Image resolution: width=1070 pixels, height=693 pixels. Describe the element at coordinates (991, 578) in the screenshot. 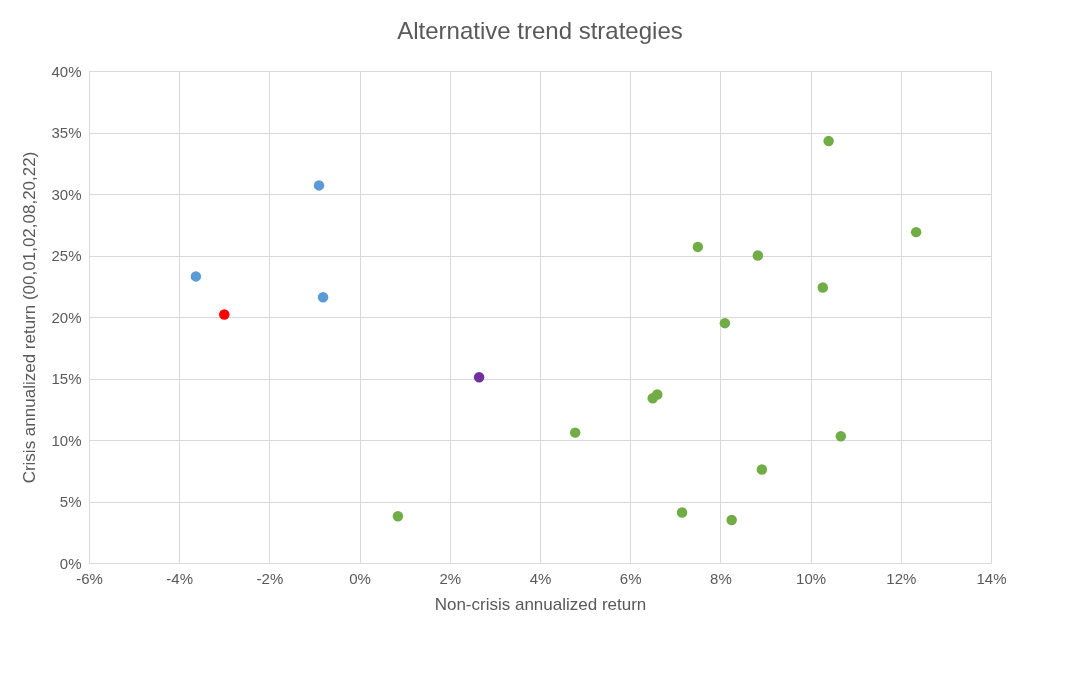

I see `x-tick-label: 14%` at that location.